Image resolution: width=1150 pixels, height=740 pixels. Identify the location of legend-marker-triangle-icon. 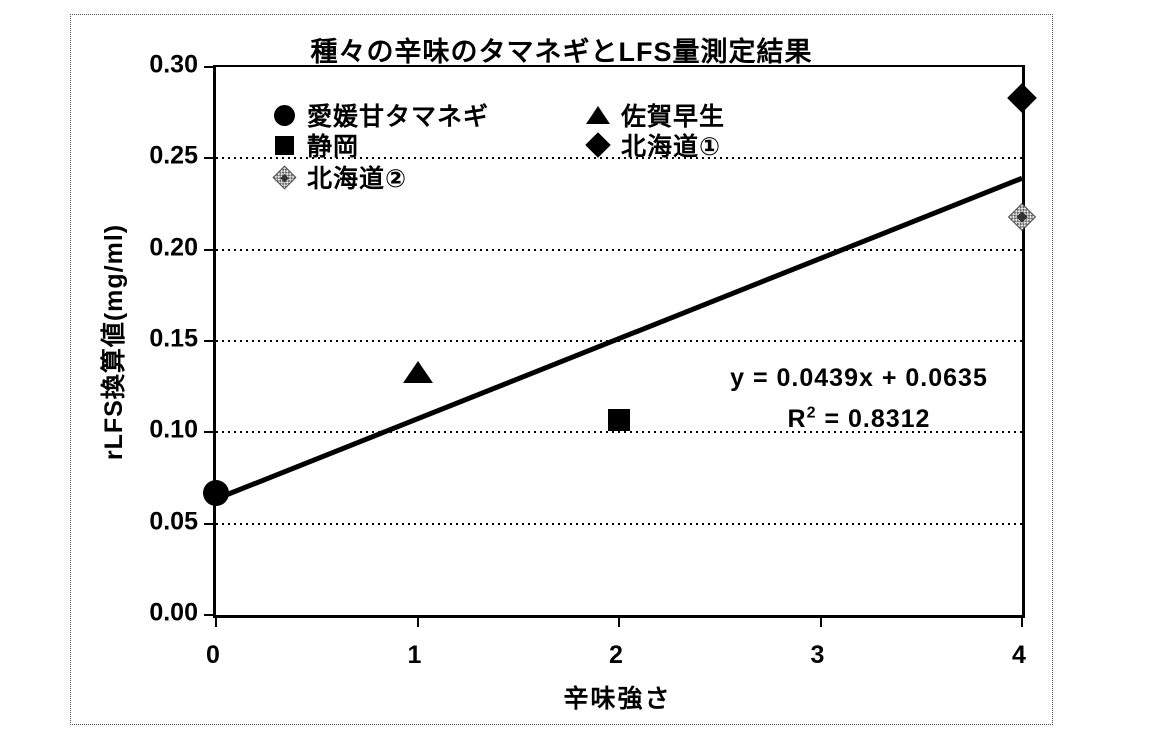
(598, 115).